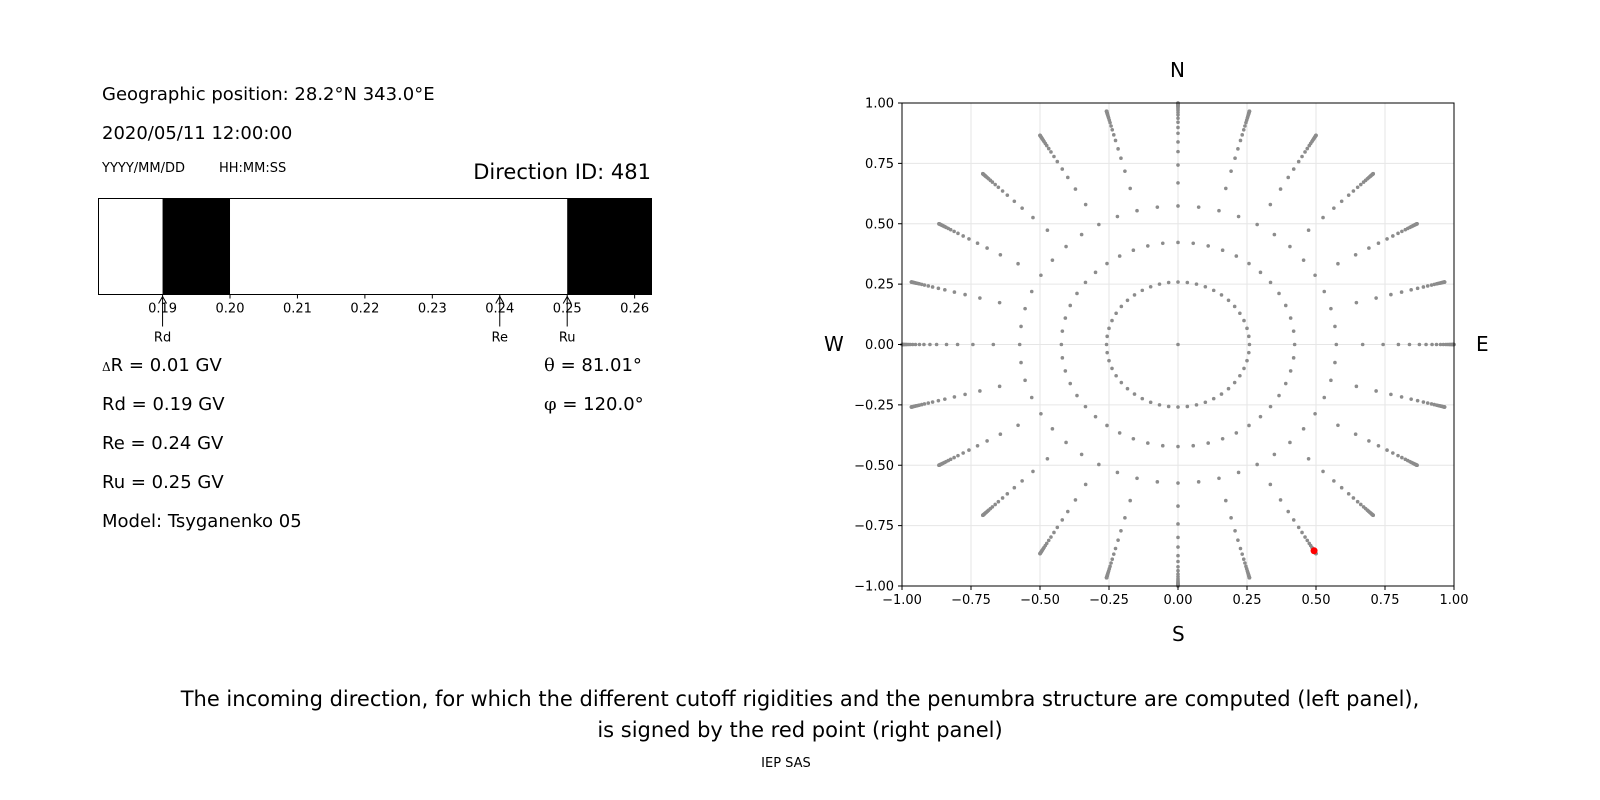 Image resolution: width=1600 pixels, height=800 pixels. What do you see at coordinates (1247, 600) in the screenshot?
I see `x-tick-label: 0.25` at bounding box center [1247, 600].